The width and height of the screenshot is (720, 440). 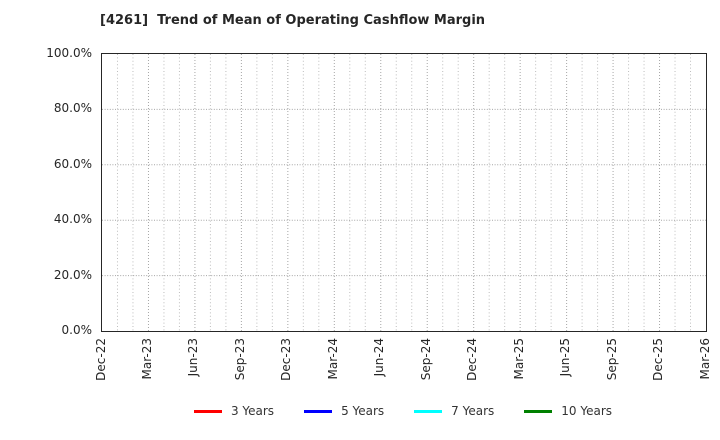 I want to click on y-tick-label: 60.0%, so click(x=72, y=163).